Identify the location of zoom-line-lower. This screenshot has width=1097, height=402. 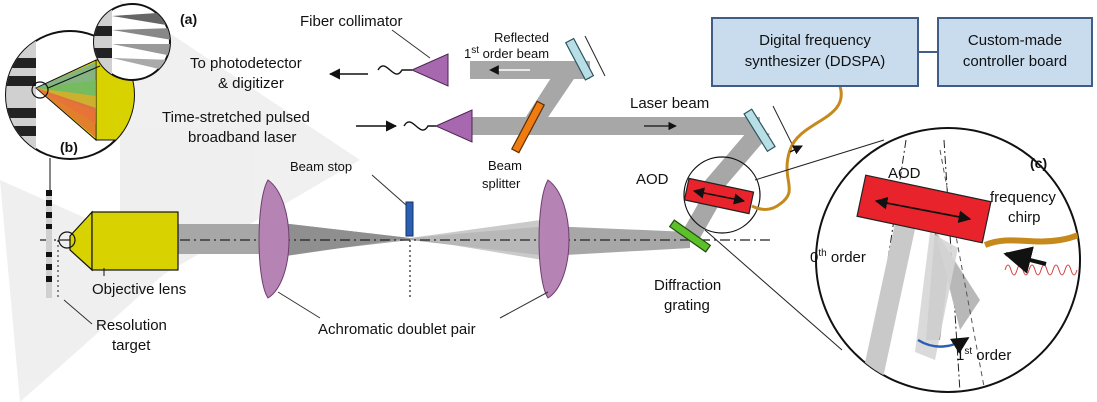
(773, 290).